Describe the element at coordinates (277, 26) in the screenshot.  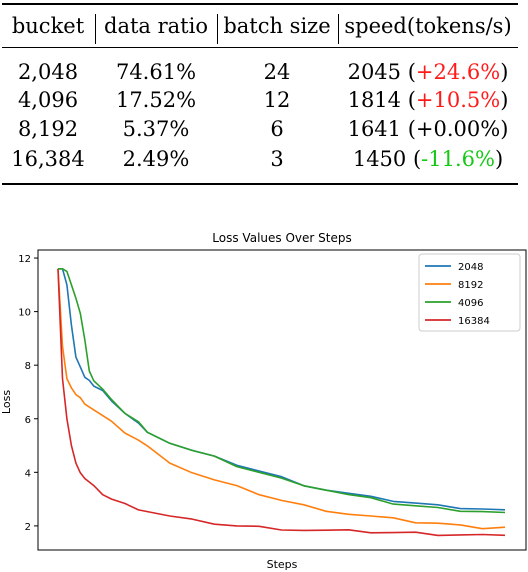
I see `table-header-batch-size: batch size` at that location.